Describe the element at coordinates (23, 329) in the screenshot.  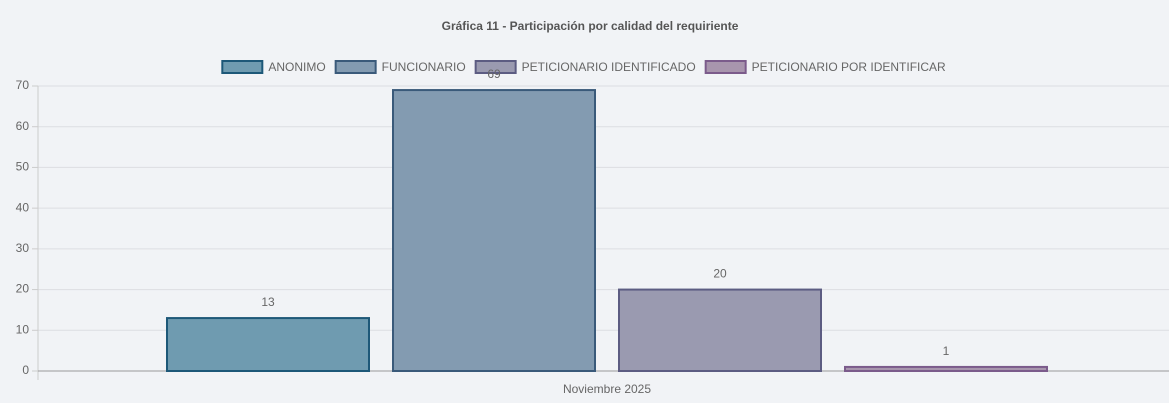
I see `y-tick-label: 10` at that location.